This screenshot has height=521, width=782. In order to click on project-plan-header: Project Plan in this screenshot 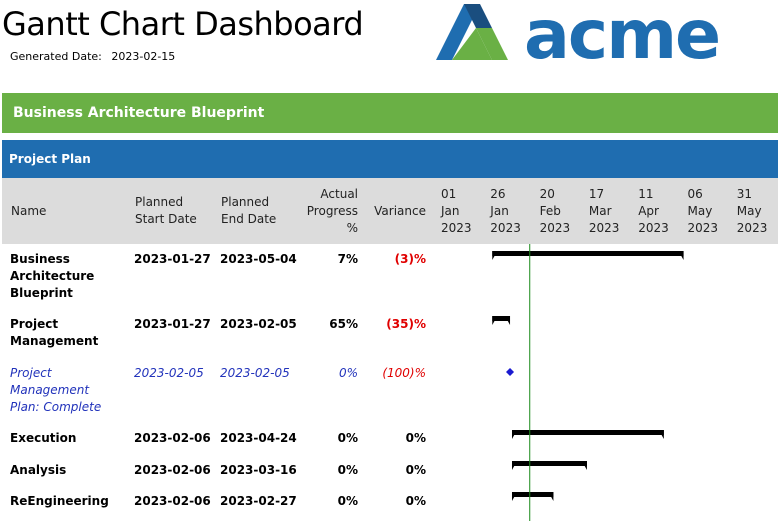, I will do `click(390, 159)`.